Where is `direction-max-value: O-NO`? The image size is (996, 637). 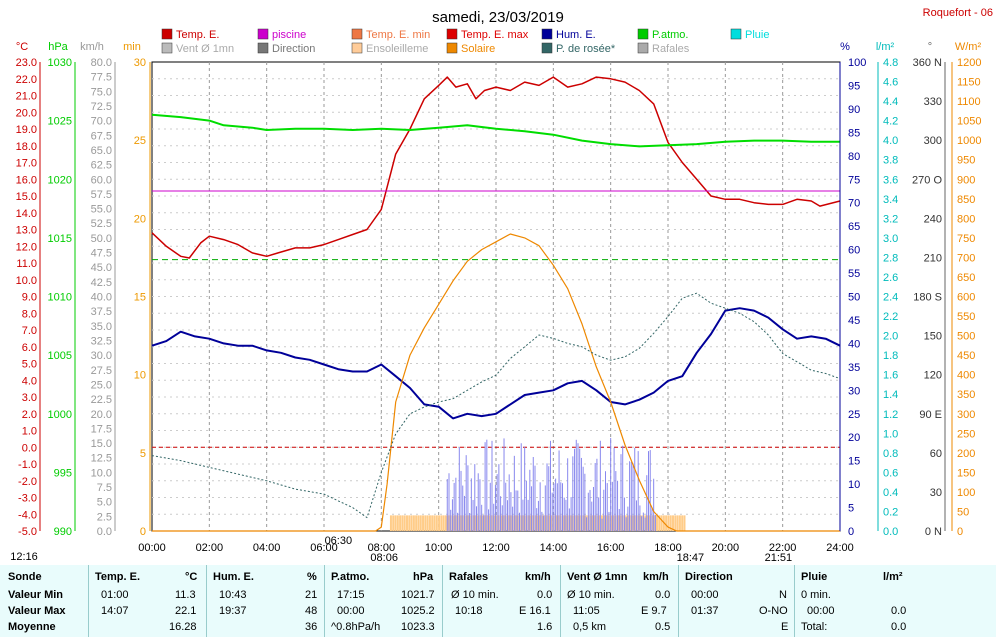 direction-max-value: O-NO is located at coordinates (773, 611).